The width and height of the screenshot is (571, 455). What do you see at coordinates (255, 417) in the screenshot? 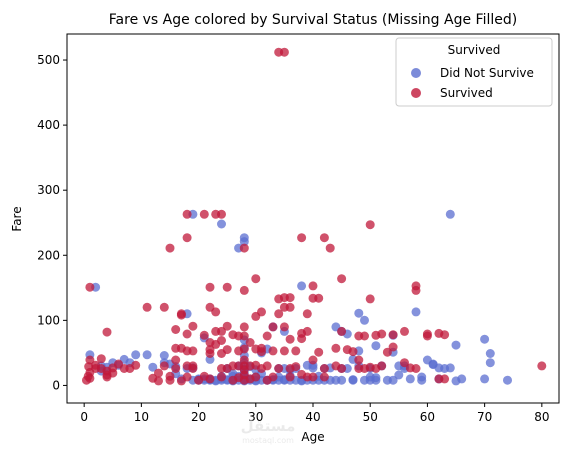
I see `x-tick-label: 30` at bounding box center [255, 417].